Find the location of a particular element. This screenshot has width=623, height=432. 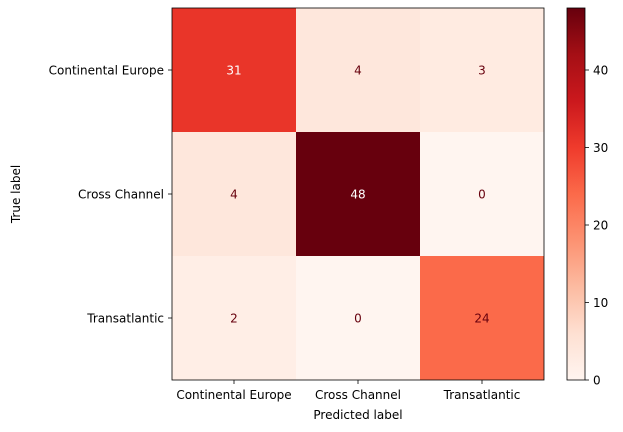

cell-value-label: 2 is located at coordinates (234, 319).